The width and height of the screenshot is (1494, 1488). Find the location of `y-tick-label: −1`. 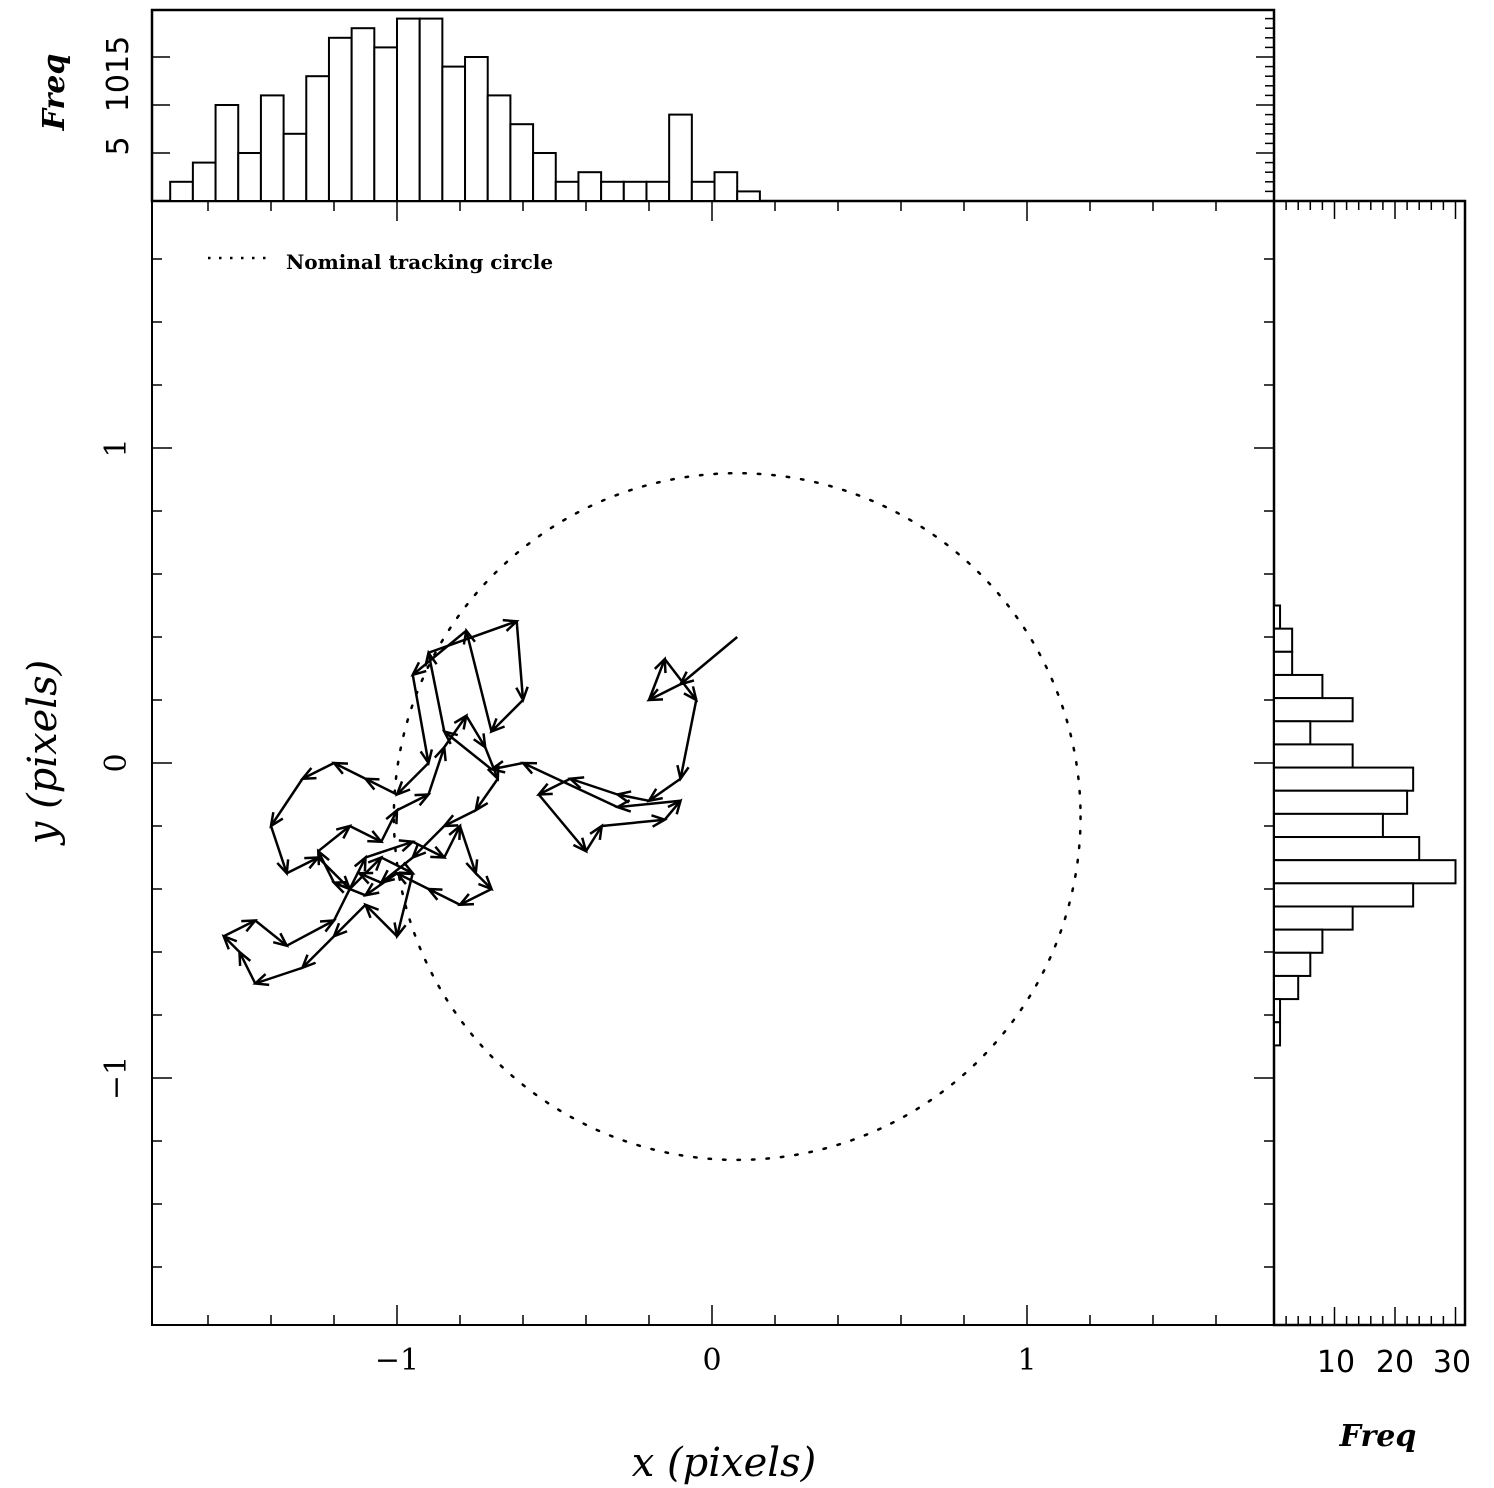

y-tick-label: −1 is located at coordinates (116, 1078).